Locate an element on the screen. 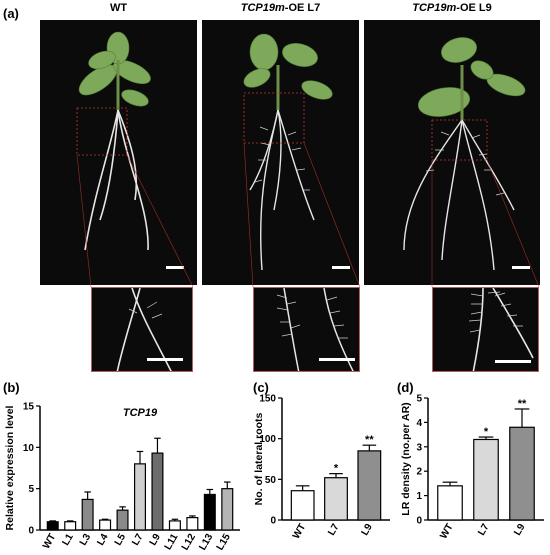 The height and width of the screenshot is (555, 550). y-tick-label: 15 is located at coordinates (29, 407).